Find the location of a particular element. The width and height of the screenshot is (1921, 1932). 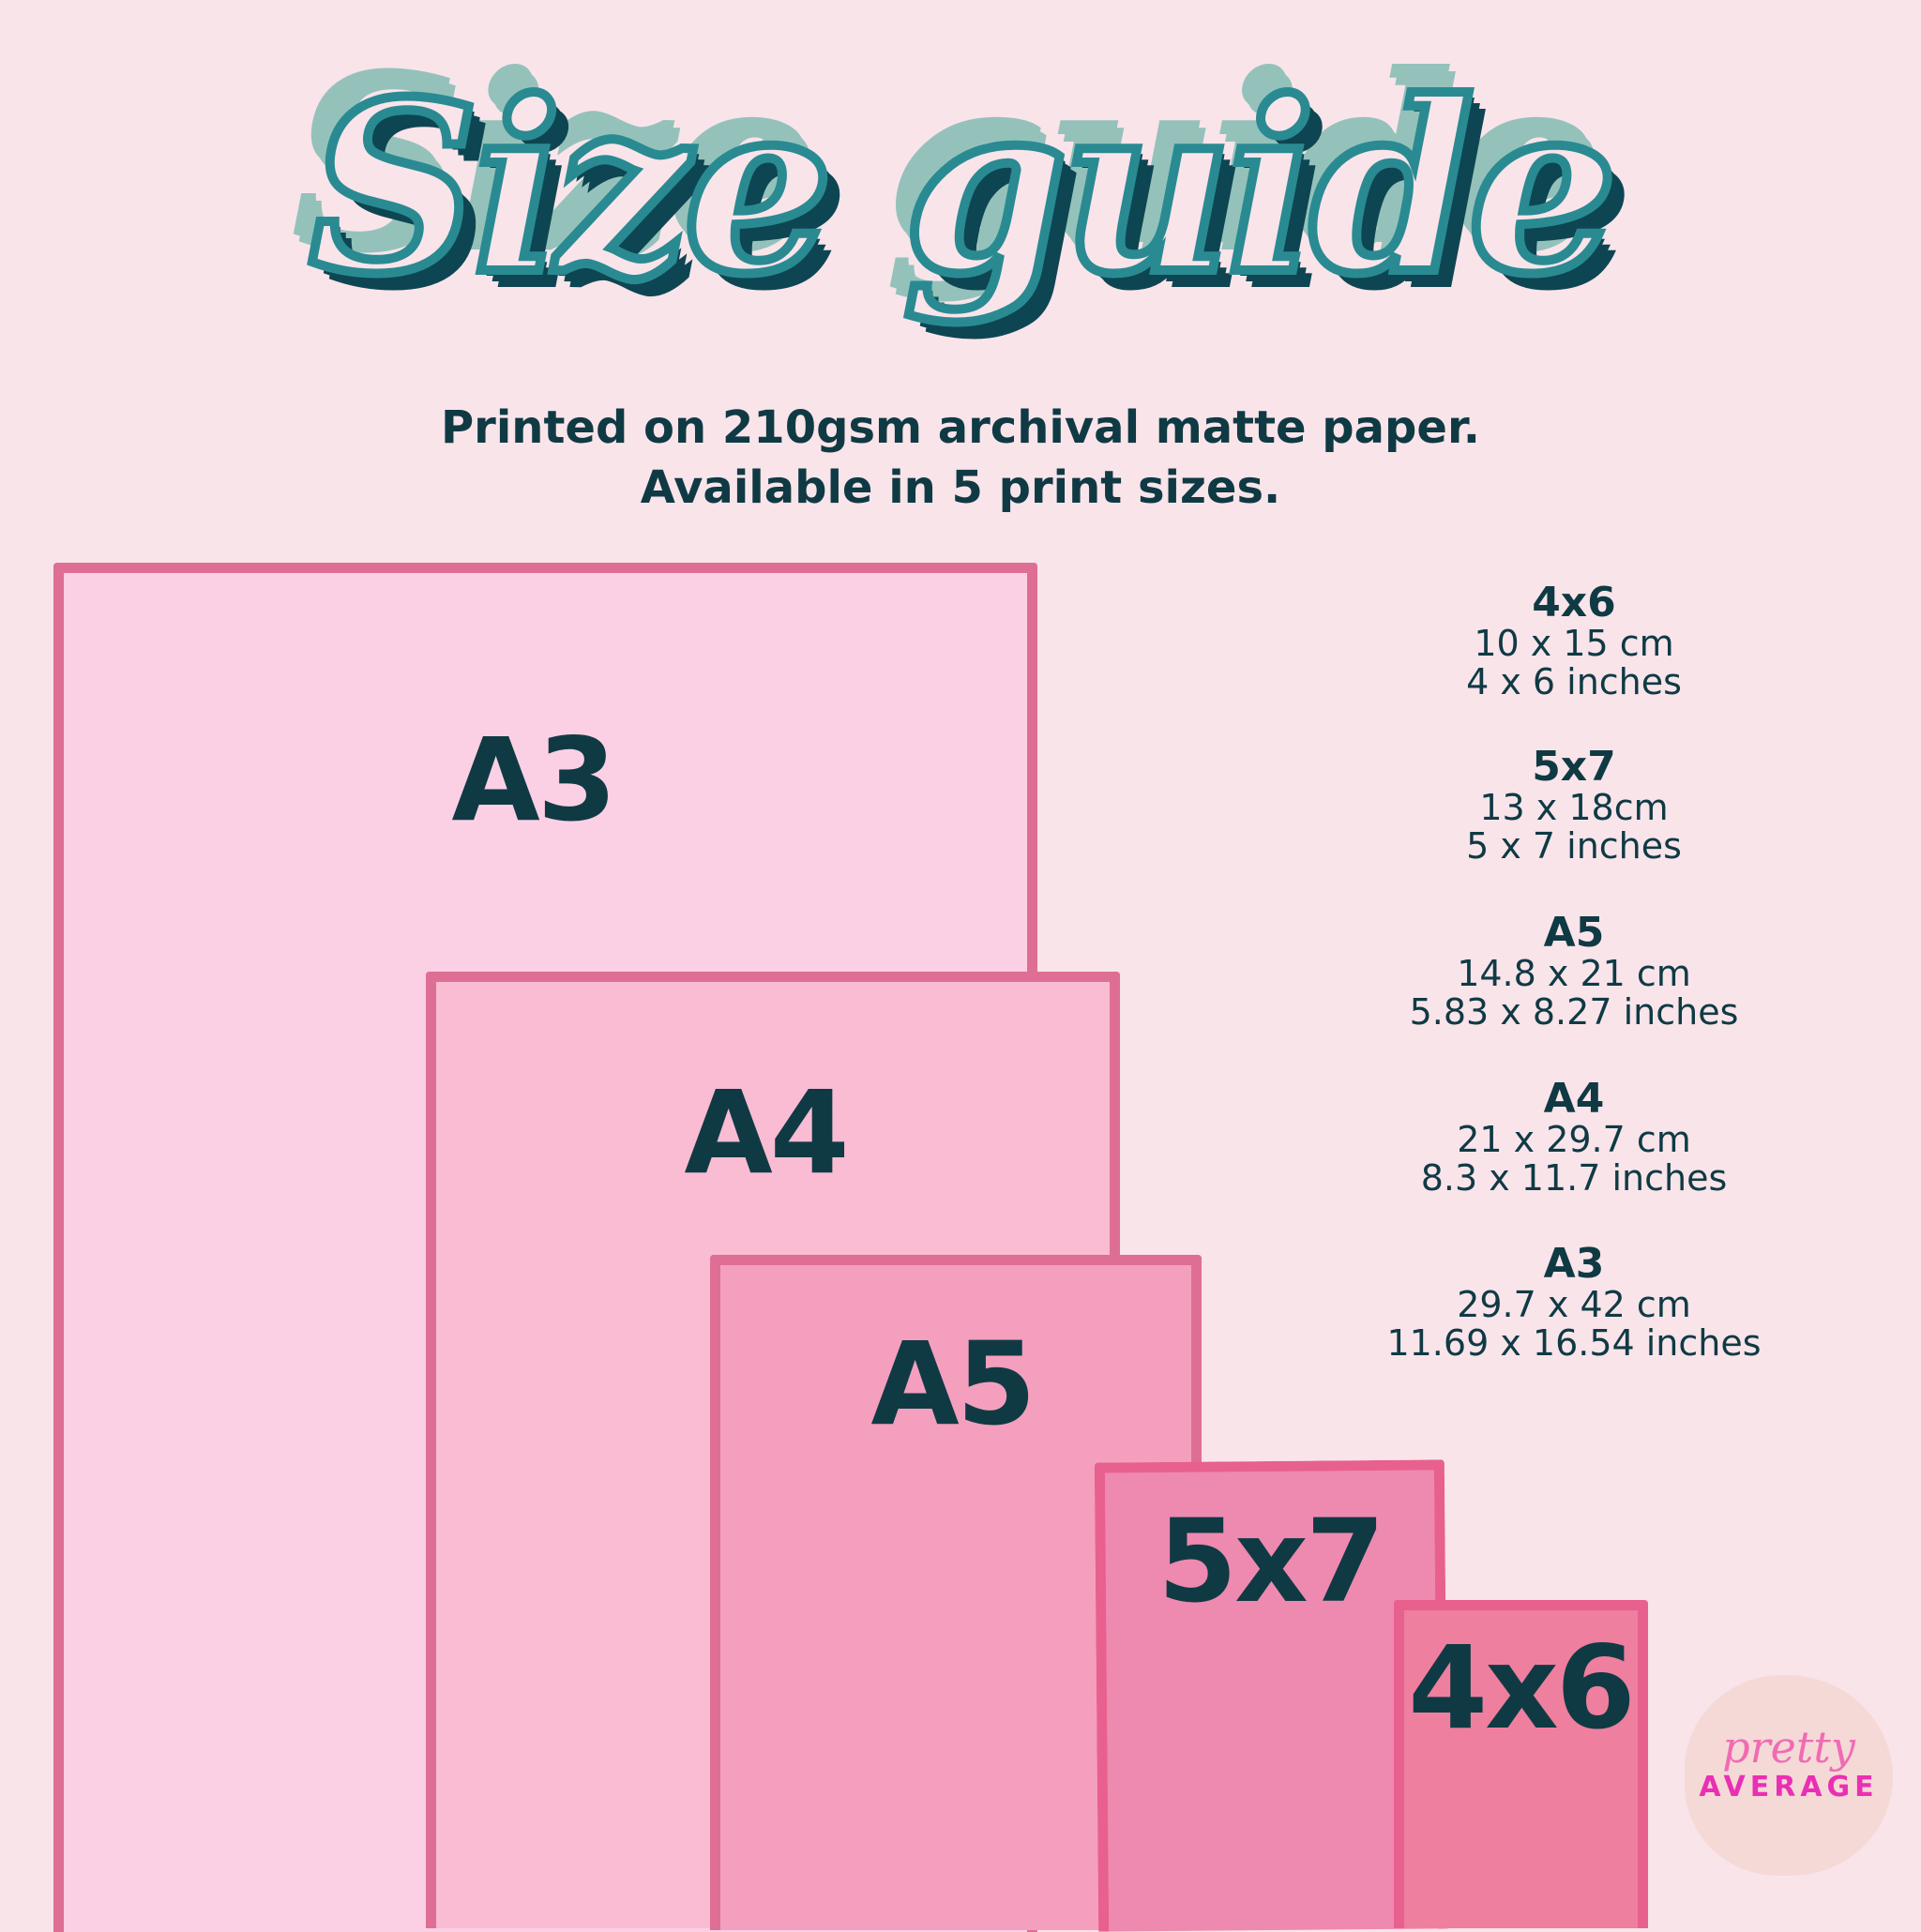

spec-name: A3 is located at coordinates (1574, 1264).